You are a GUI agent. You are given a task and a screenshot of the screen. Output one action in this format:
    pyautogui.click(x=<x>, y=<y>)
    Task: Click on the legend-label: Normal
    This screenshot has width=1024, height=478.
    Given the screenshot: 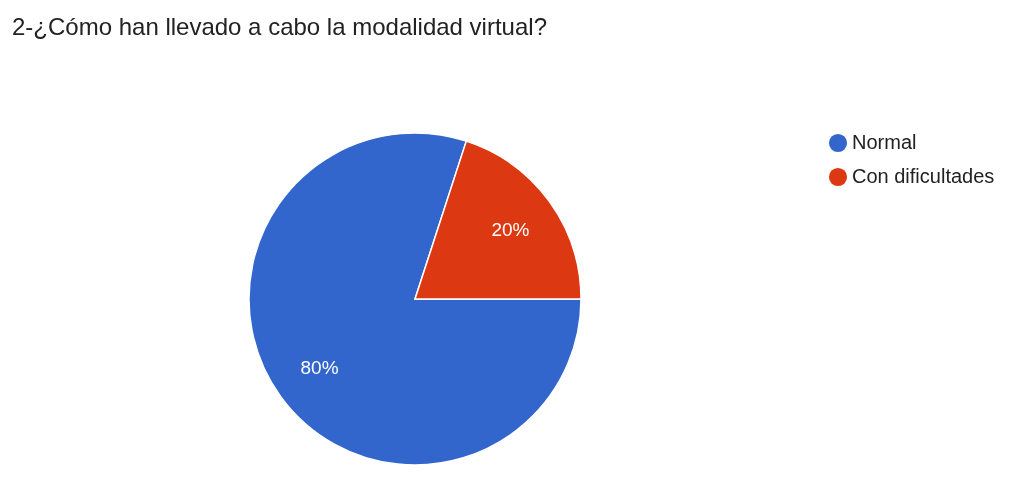 What is the action you would take?
    pyautogui.click(x=884, y=142)
    